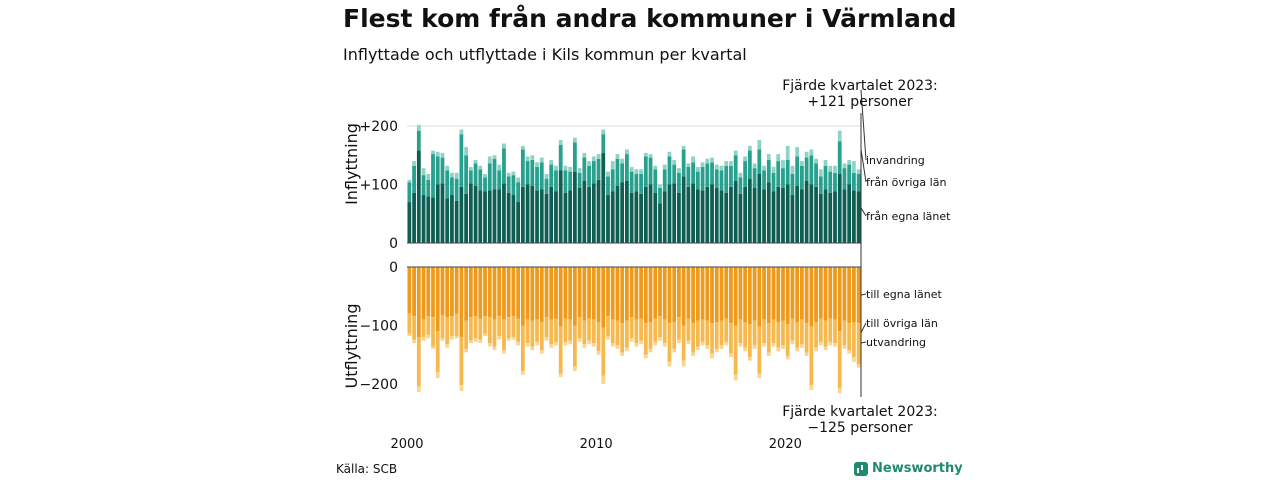  Describe the element at coordinates (917, 468) in the screenshot. I see `brand-name: Newsworthy` at that location.